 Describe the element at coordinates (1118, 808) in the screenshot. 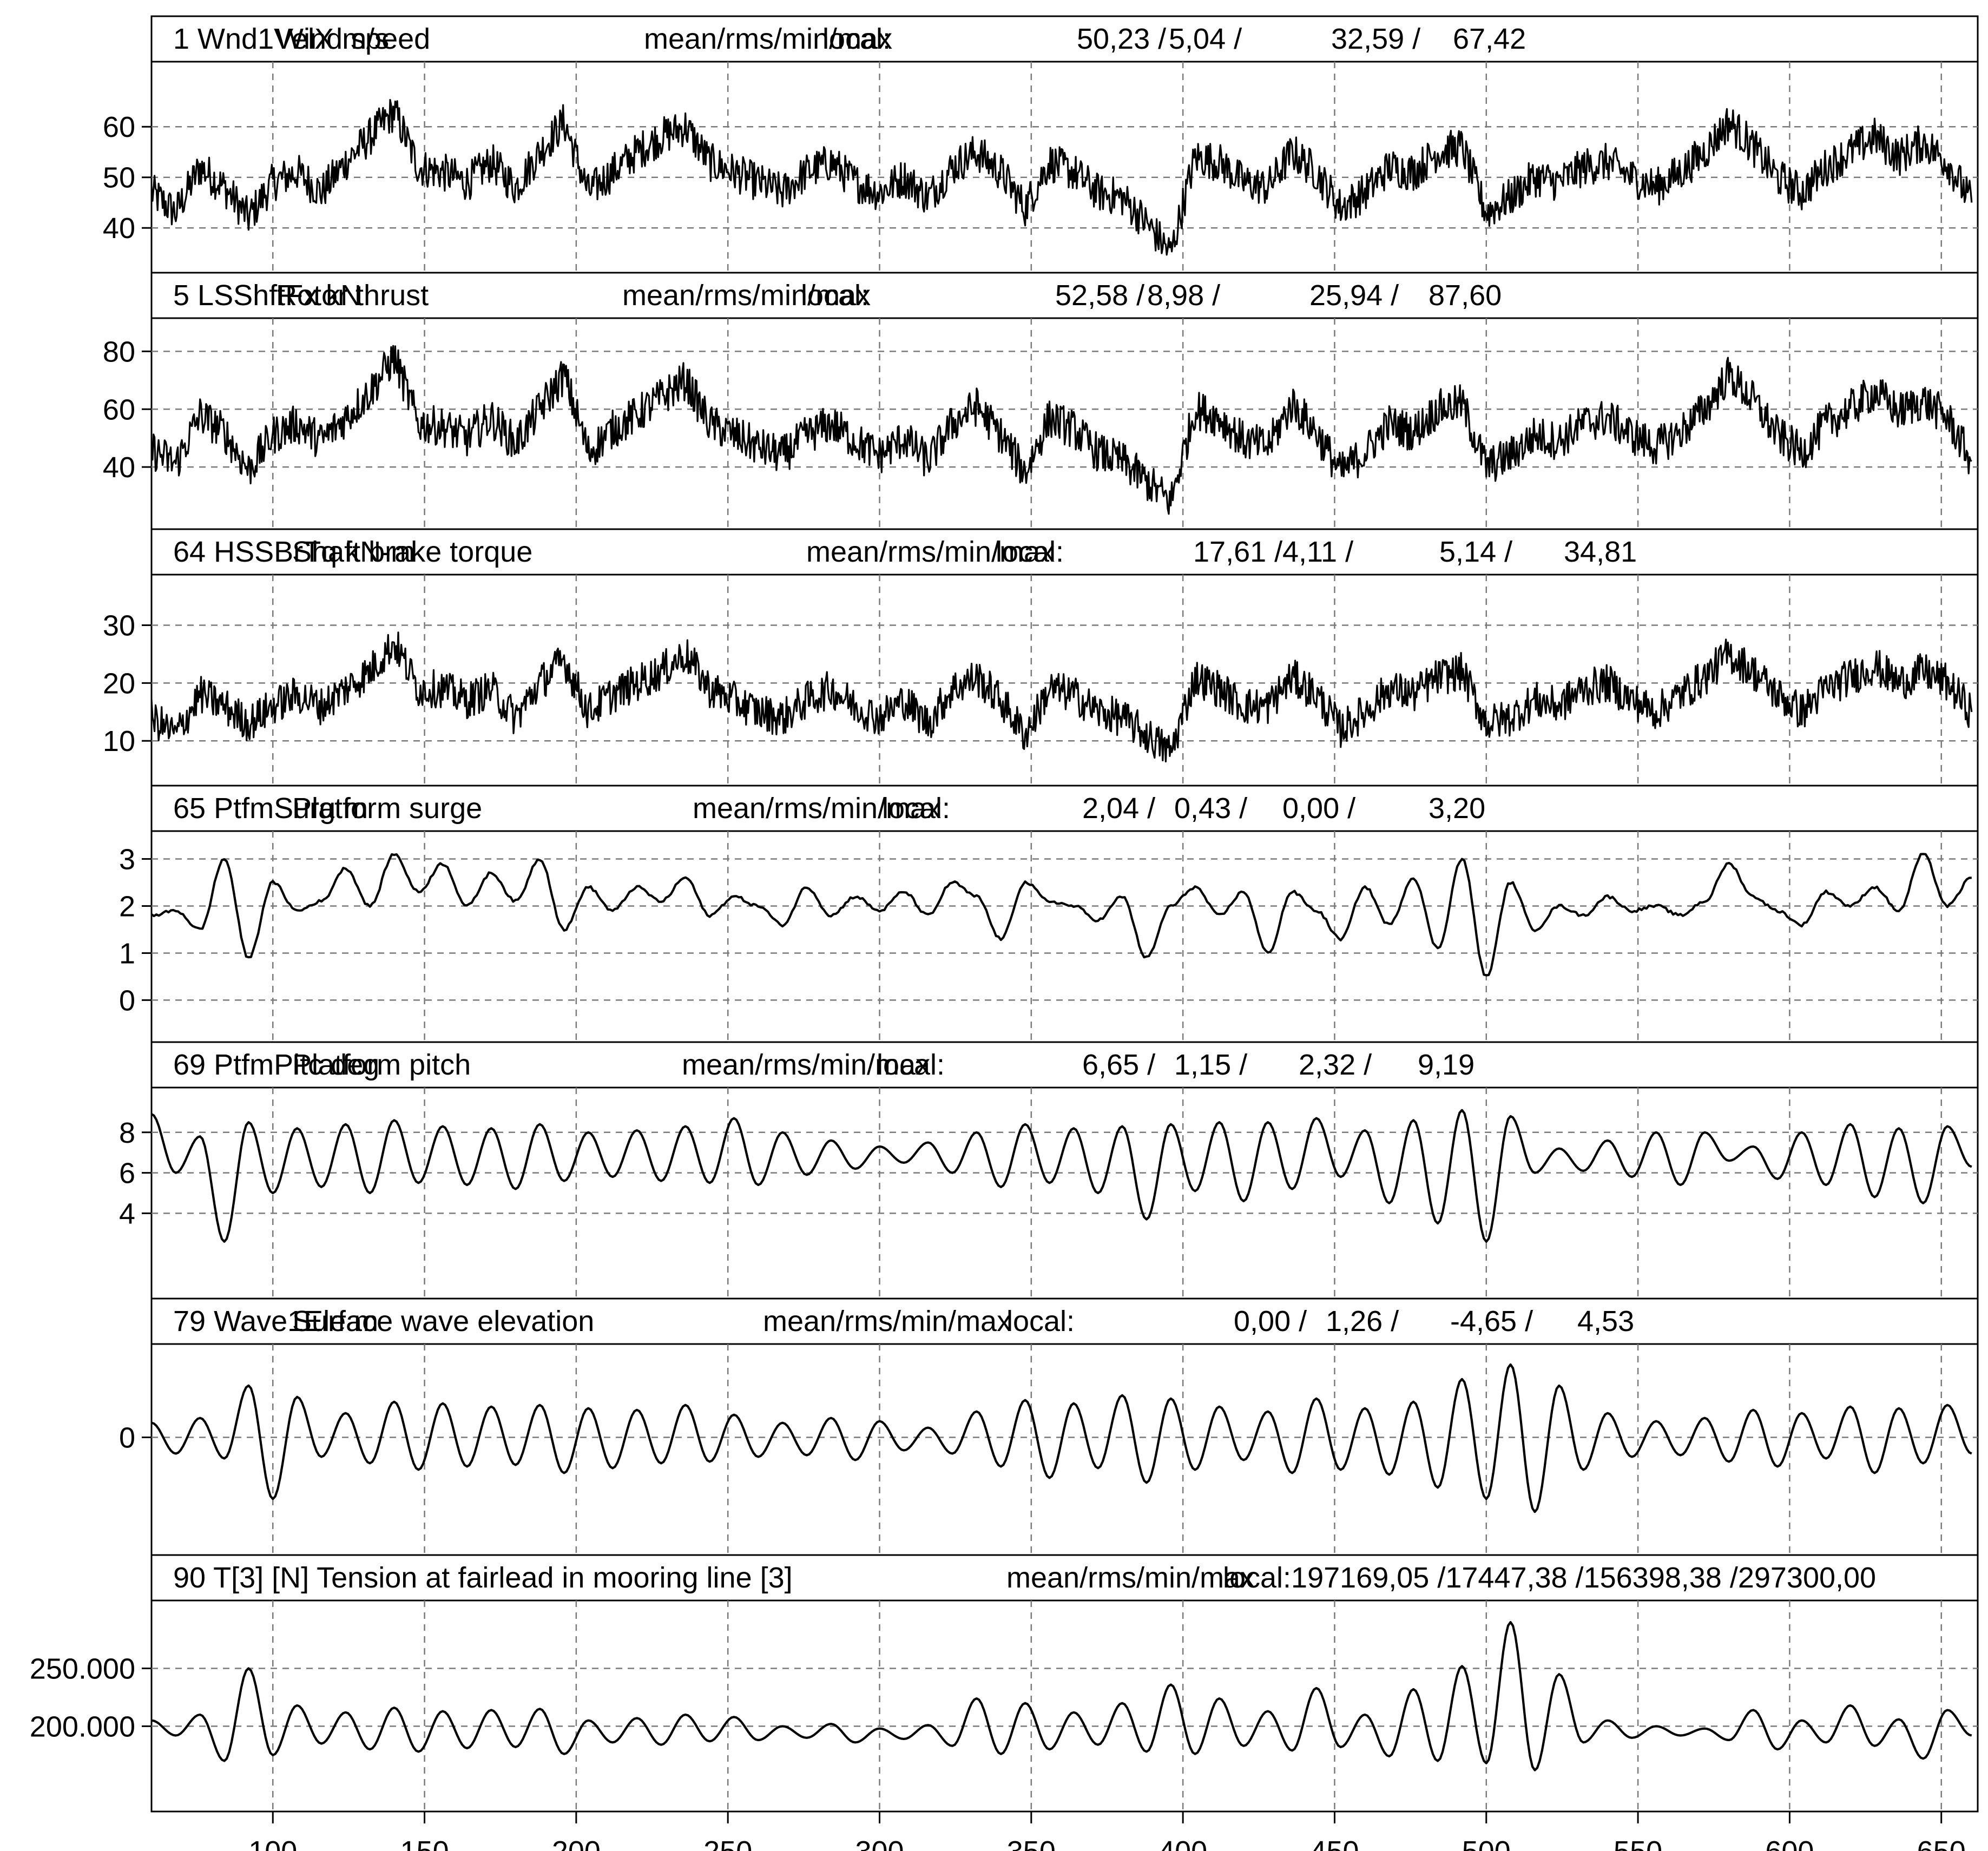

I see `stat-mean: 2,04 /` at that location.